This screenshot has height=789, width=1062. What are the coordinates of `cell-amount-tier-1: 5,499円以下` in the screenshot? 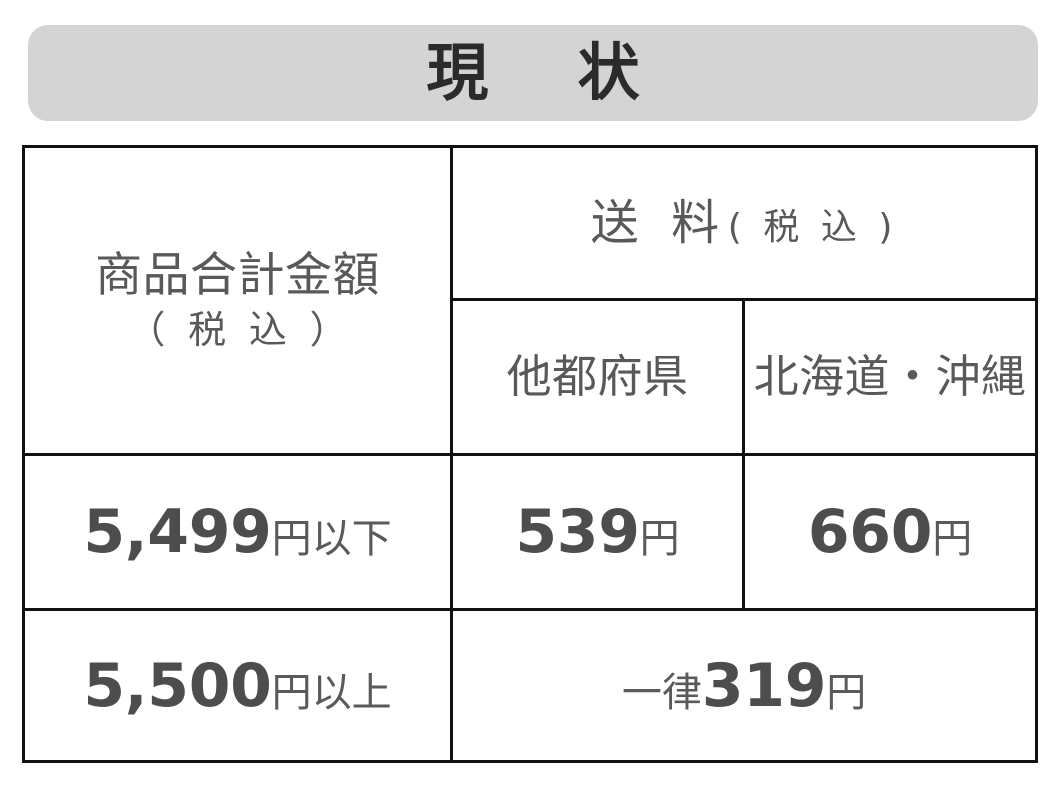 It's located at (237, 532).